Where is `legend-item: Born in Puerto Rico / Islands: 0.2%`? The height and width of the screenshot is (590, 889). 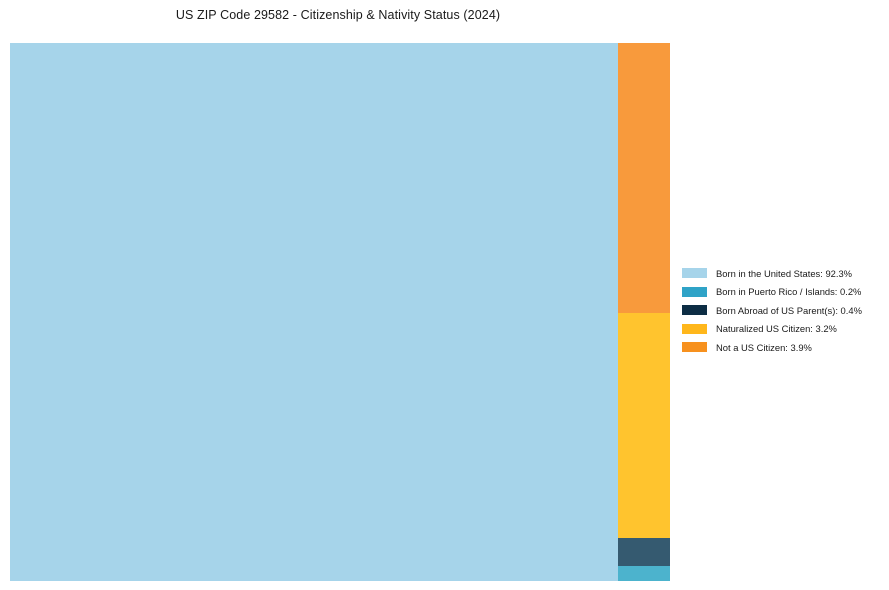 legend-item: Born in Puerto Rico / Islands: 0.2% is located at coordinates (782, 292).